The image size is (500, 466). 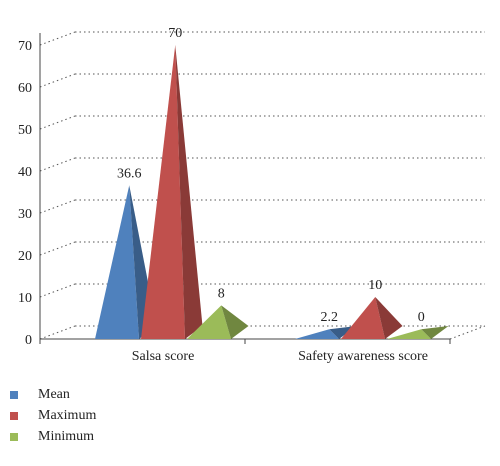 What do you see at coordinates (25, 172) in the screenshot?
I see `y-tick-label: 40` at bounding box center [25, 172].